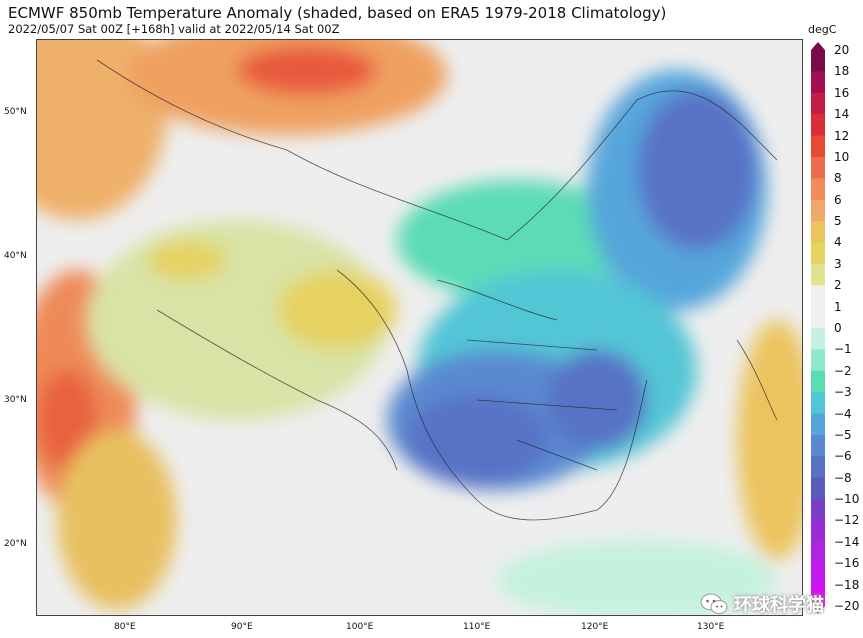  I want to click on lon-label: 130°E, so click(711, 627).